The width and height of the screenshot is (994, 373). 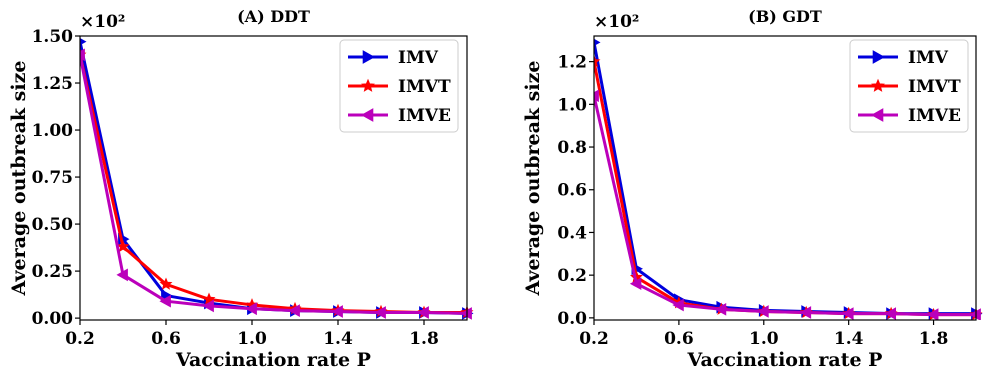 I want to click on chart-title: (B) GDT, so click(x=785, y=16).